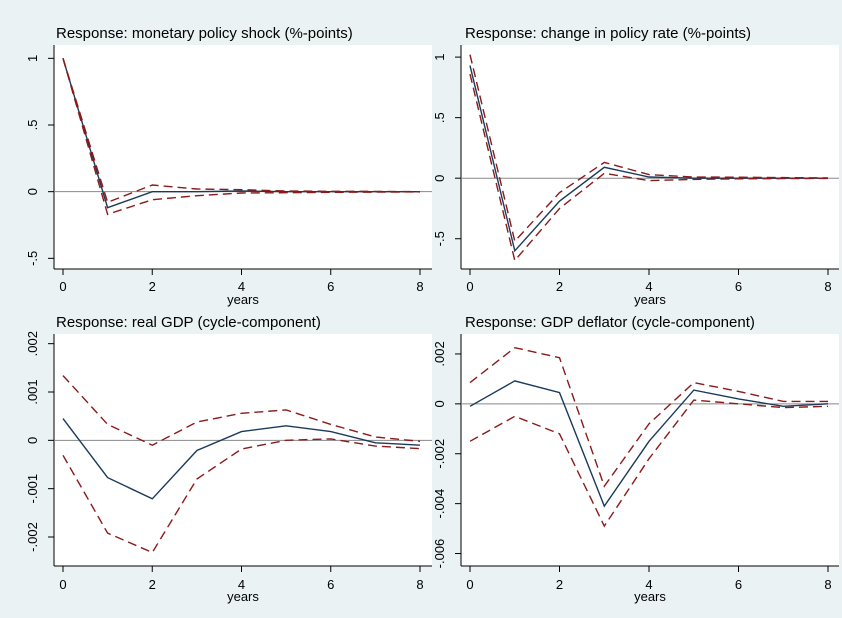 The image size is (842, 618). I want to click on y-tick-label: .001, so click(32, 391).